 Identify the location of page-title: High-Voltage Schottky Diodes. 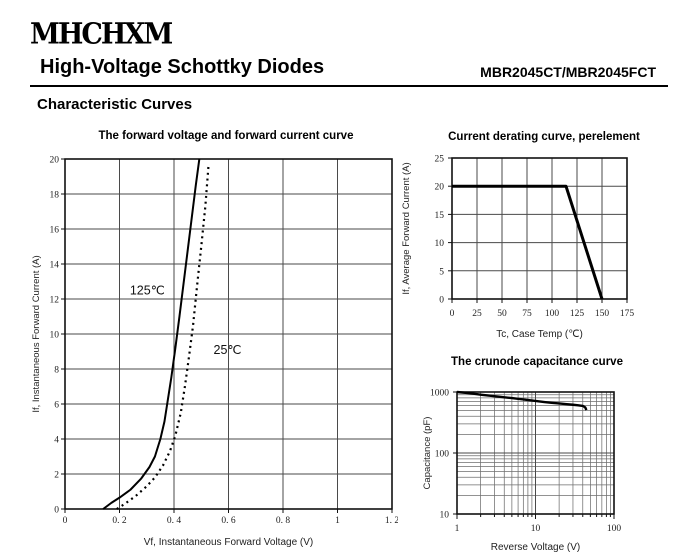
(182, 67).